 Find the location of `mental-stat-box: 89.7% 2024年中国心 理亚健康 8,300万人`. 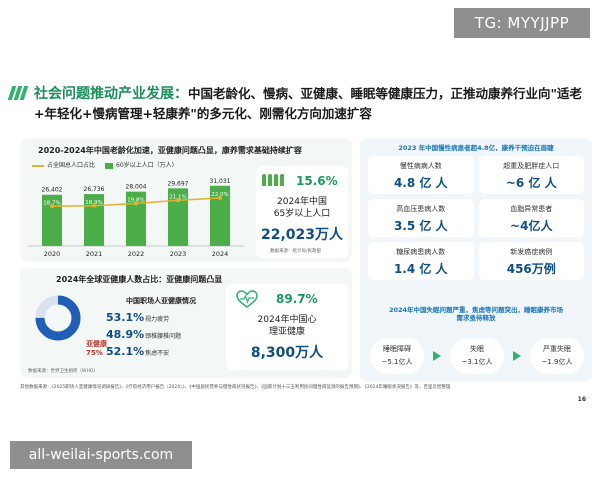

mental-stat-box: 89.7% 2024年中国心 理亚健康 8,300万人 is located at coordinates (287, 327).